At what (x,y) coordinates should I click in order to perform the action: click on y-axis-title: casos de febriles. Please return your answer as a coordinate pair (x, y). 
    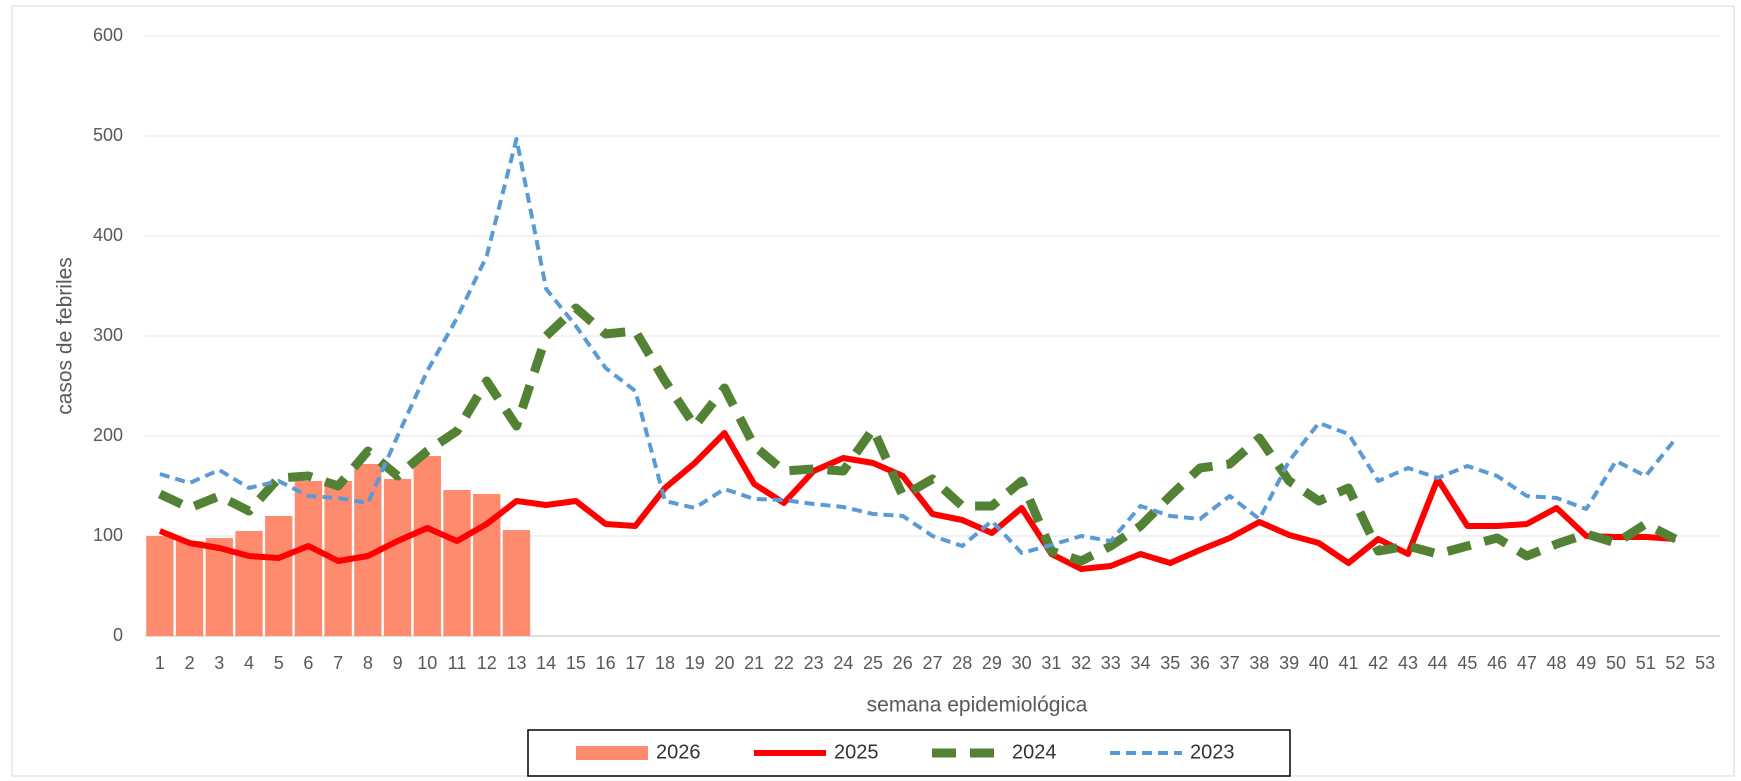
    Looking at the image, I should click on (65, 336).